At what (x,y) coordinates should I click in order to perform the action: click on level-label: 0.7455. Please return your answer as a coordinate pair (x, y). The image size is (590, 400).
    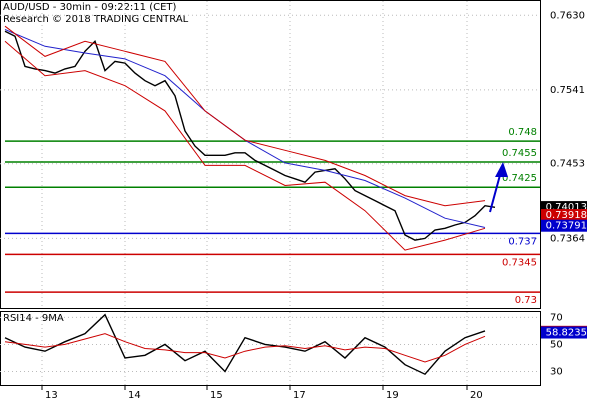
    Looking at the image, I should click on (519, 153).